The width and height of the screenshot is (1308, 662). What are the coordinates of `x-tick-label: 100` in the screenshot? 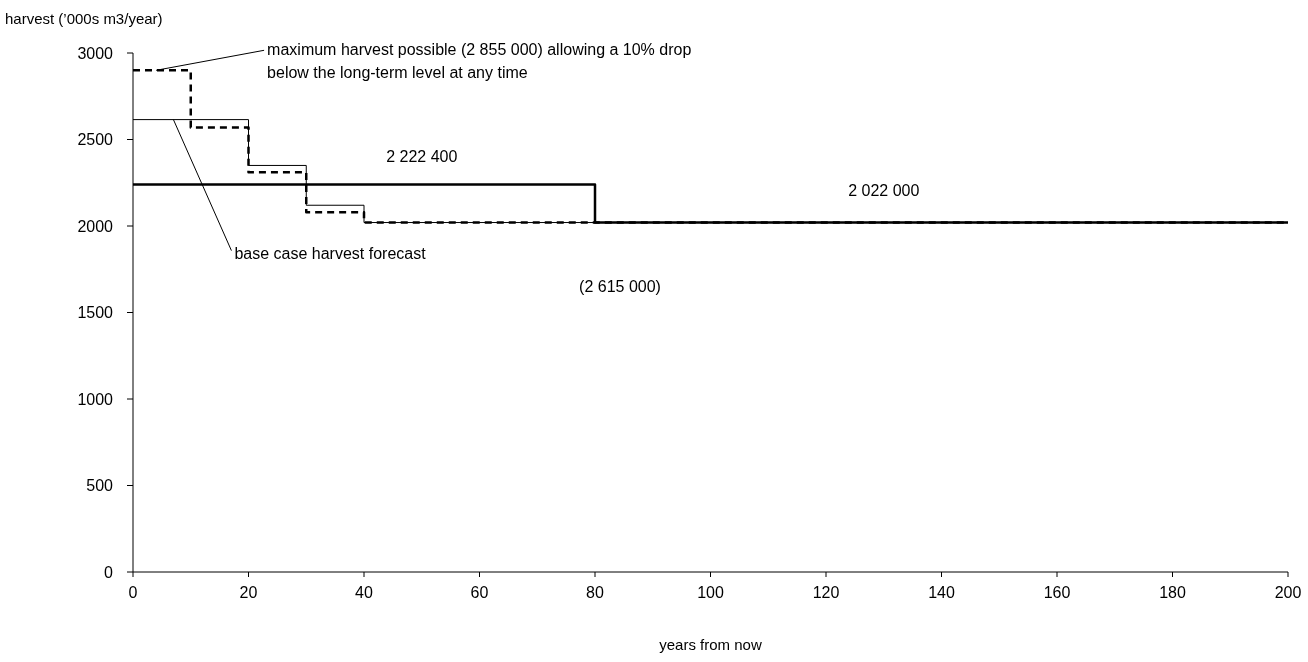 It's located at (710, 593).